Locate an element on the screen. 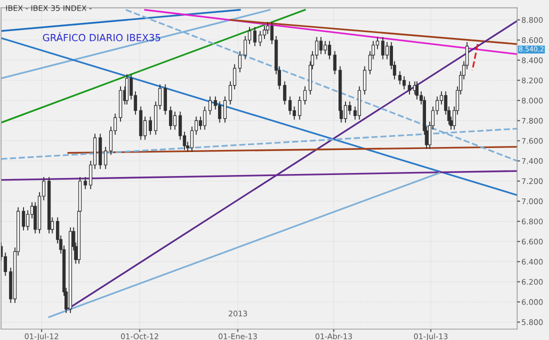  annotation: GRÁFICO DIARIO IBEX35 is located at coordinates (101, 37).